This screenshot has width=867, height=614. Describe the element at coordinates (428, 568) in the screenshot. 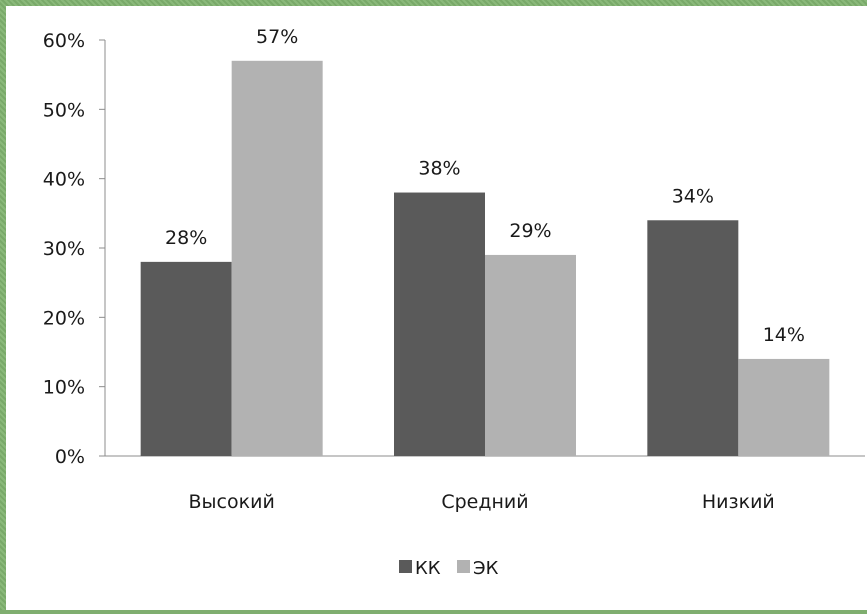

I see `legend-label: КК` at that location.